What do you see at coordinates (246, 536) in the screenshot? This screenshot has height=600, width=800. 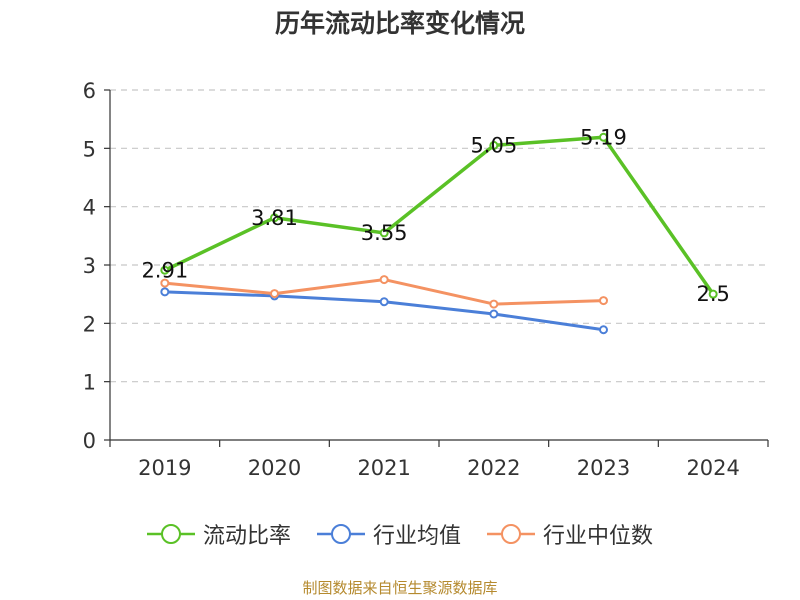 I see `legend-label-current-ratio: 流动比率` at bounding box center [246, 536].